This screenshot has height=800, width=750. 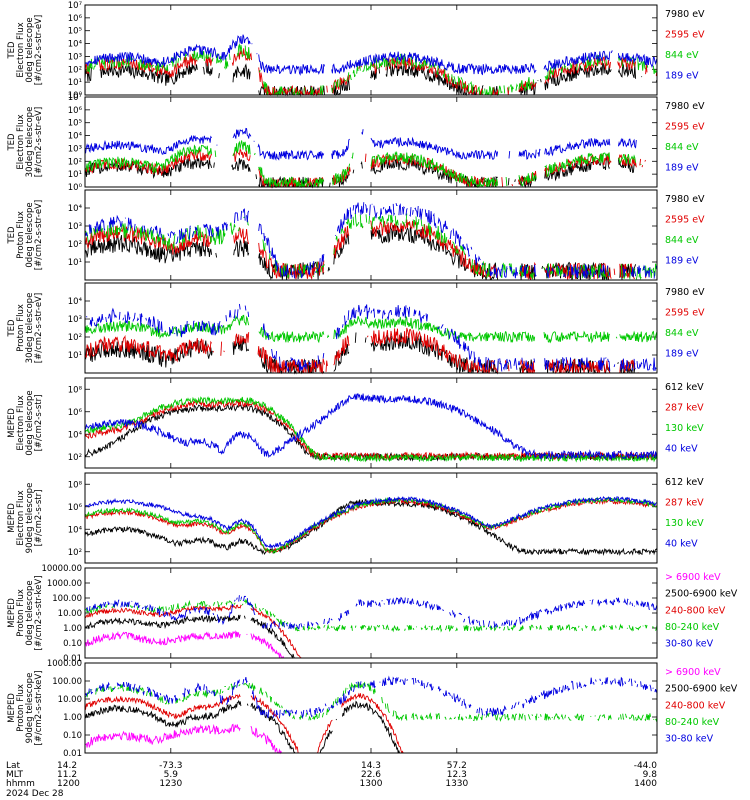 What do you see at coordinates (67, 766) in the screenshot?
I see `x-tick-label-lat: 14.2` at bounding box center [67, 766].